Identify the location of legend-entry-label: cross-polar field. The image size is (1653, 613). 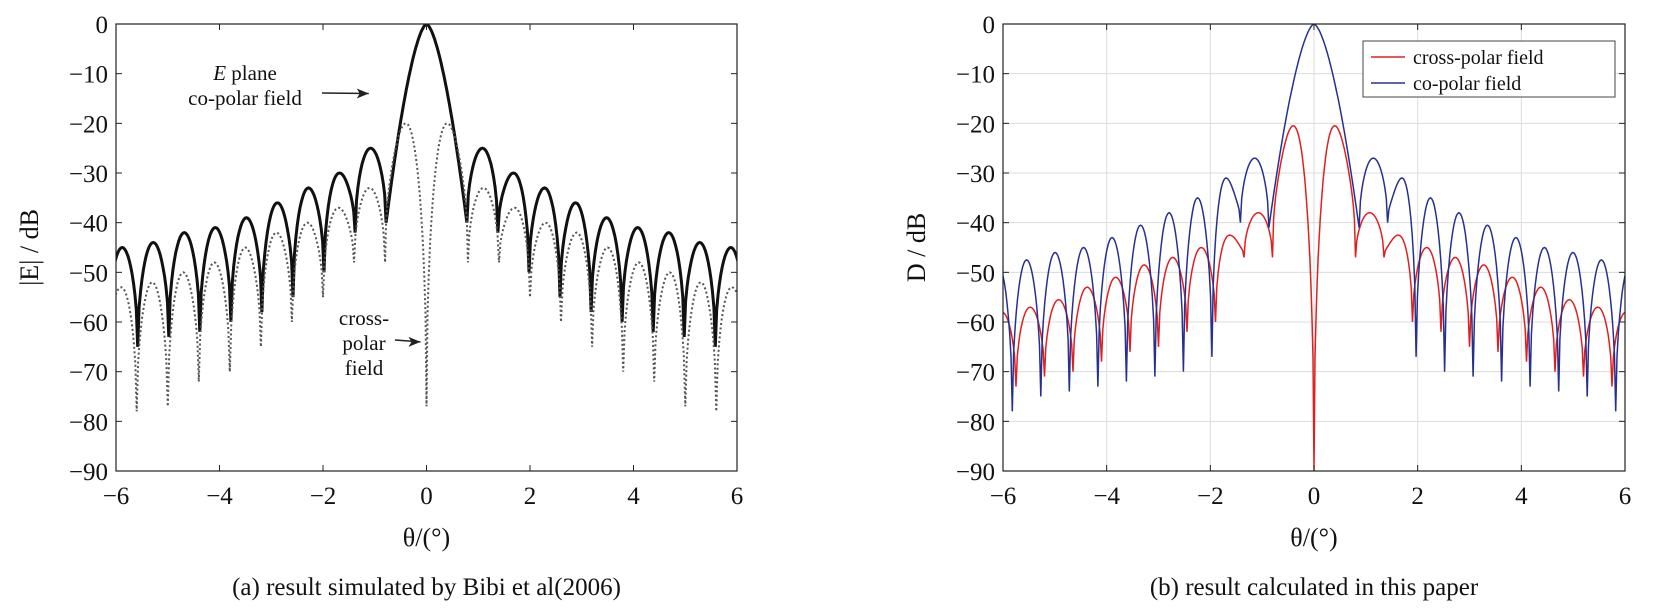
(1478, 58).